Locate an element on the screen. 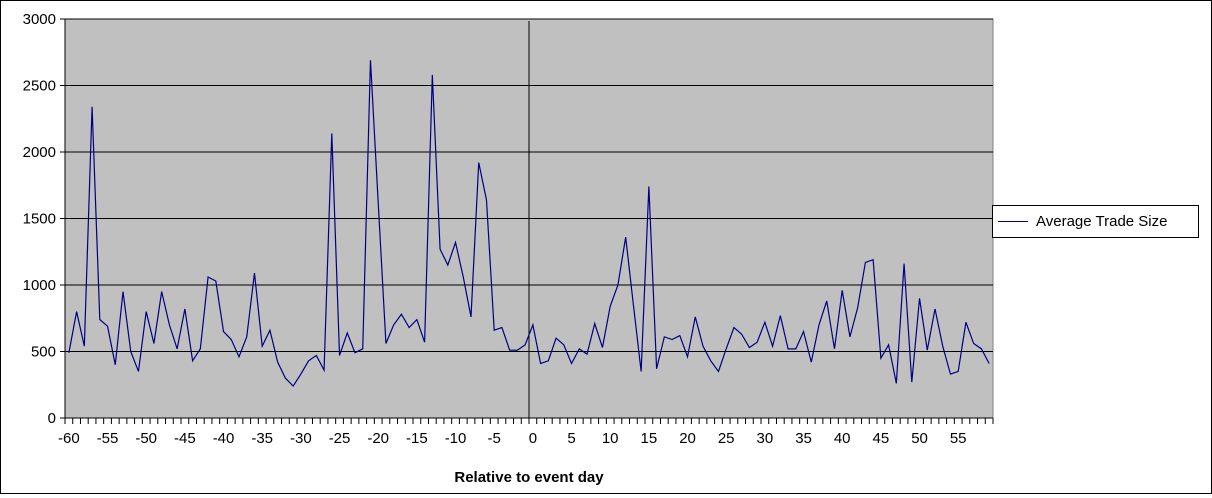  y-tick-label: 1500 is located at coordinates (39, 219).